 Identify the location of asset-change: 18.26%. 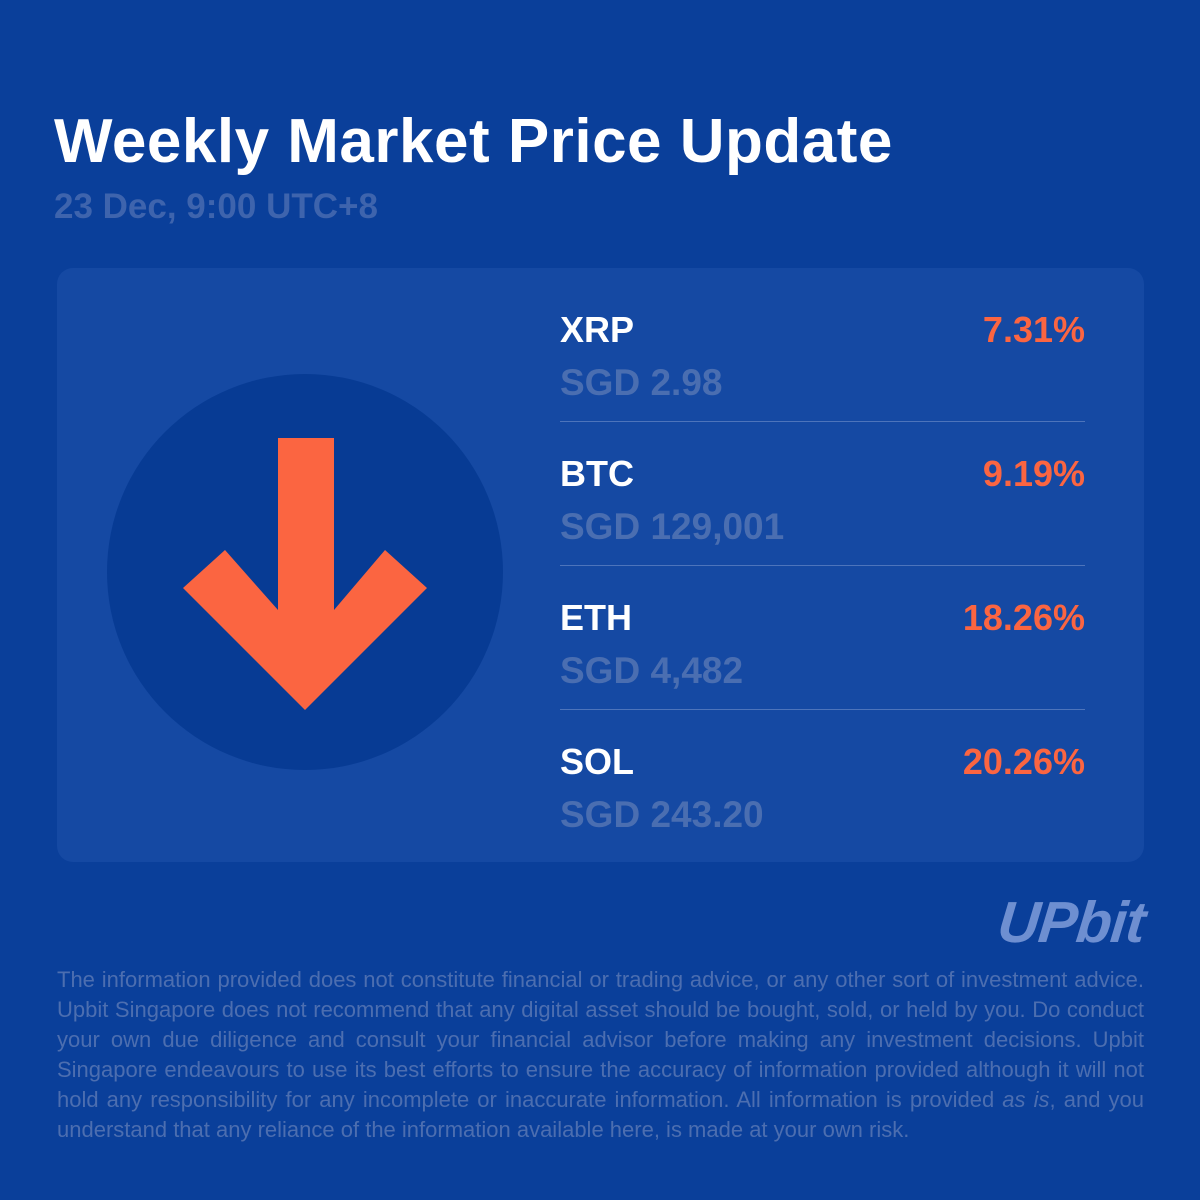
(1023, 617).